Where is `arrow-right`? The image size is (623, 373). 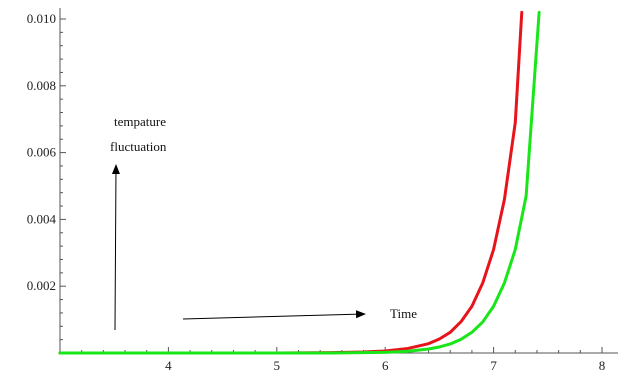 arrow-right is located at coordinates (274, 315).